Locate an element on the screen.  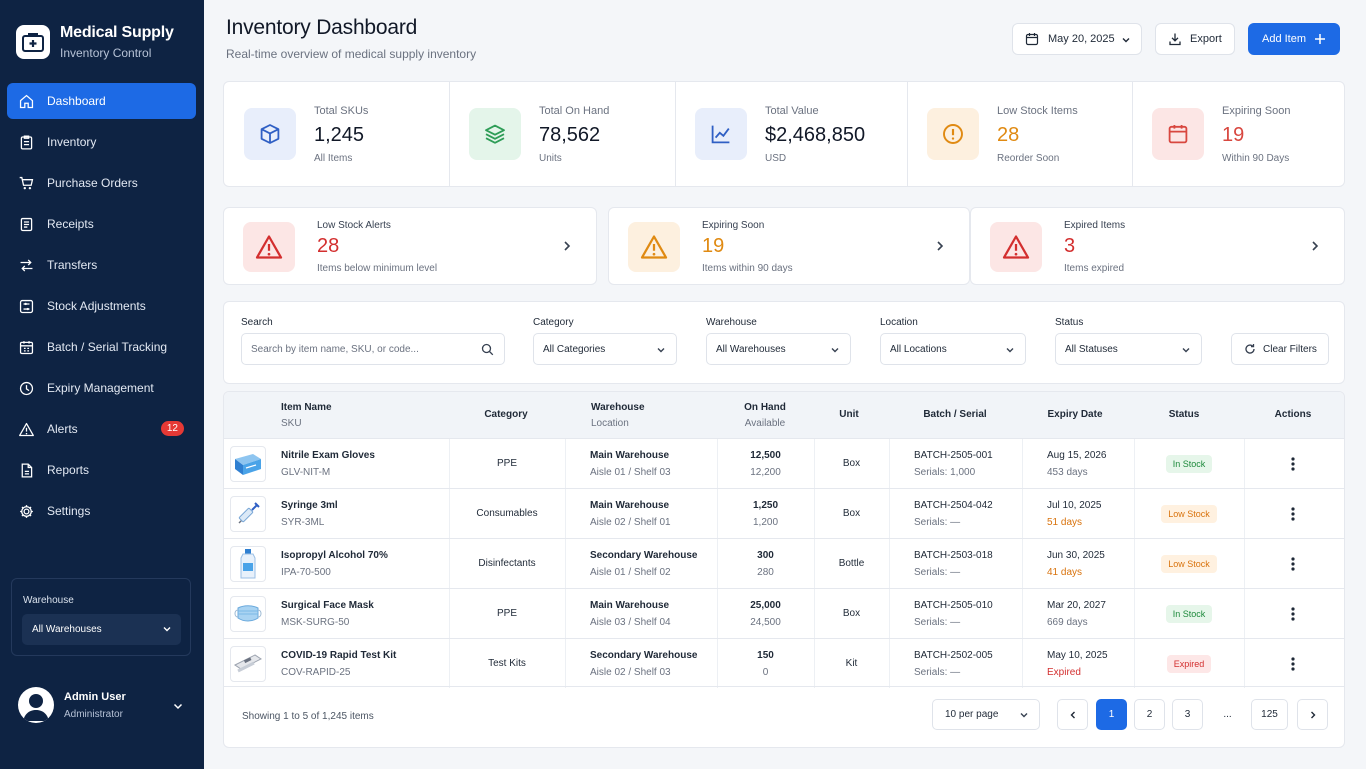
category-select: All Categories is located at coordinates (605, 349).